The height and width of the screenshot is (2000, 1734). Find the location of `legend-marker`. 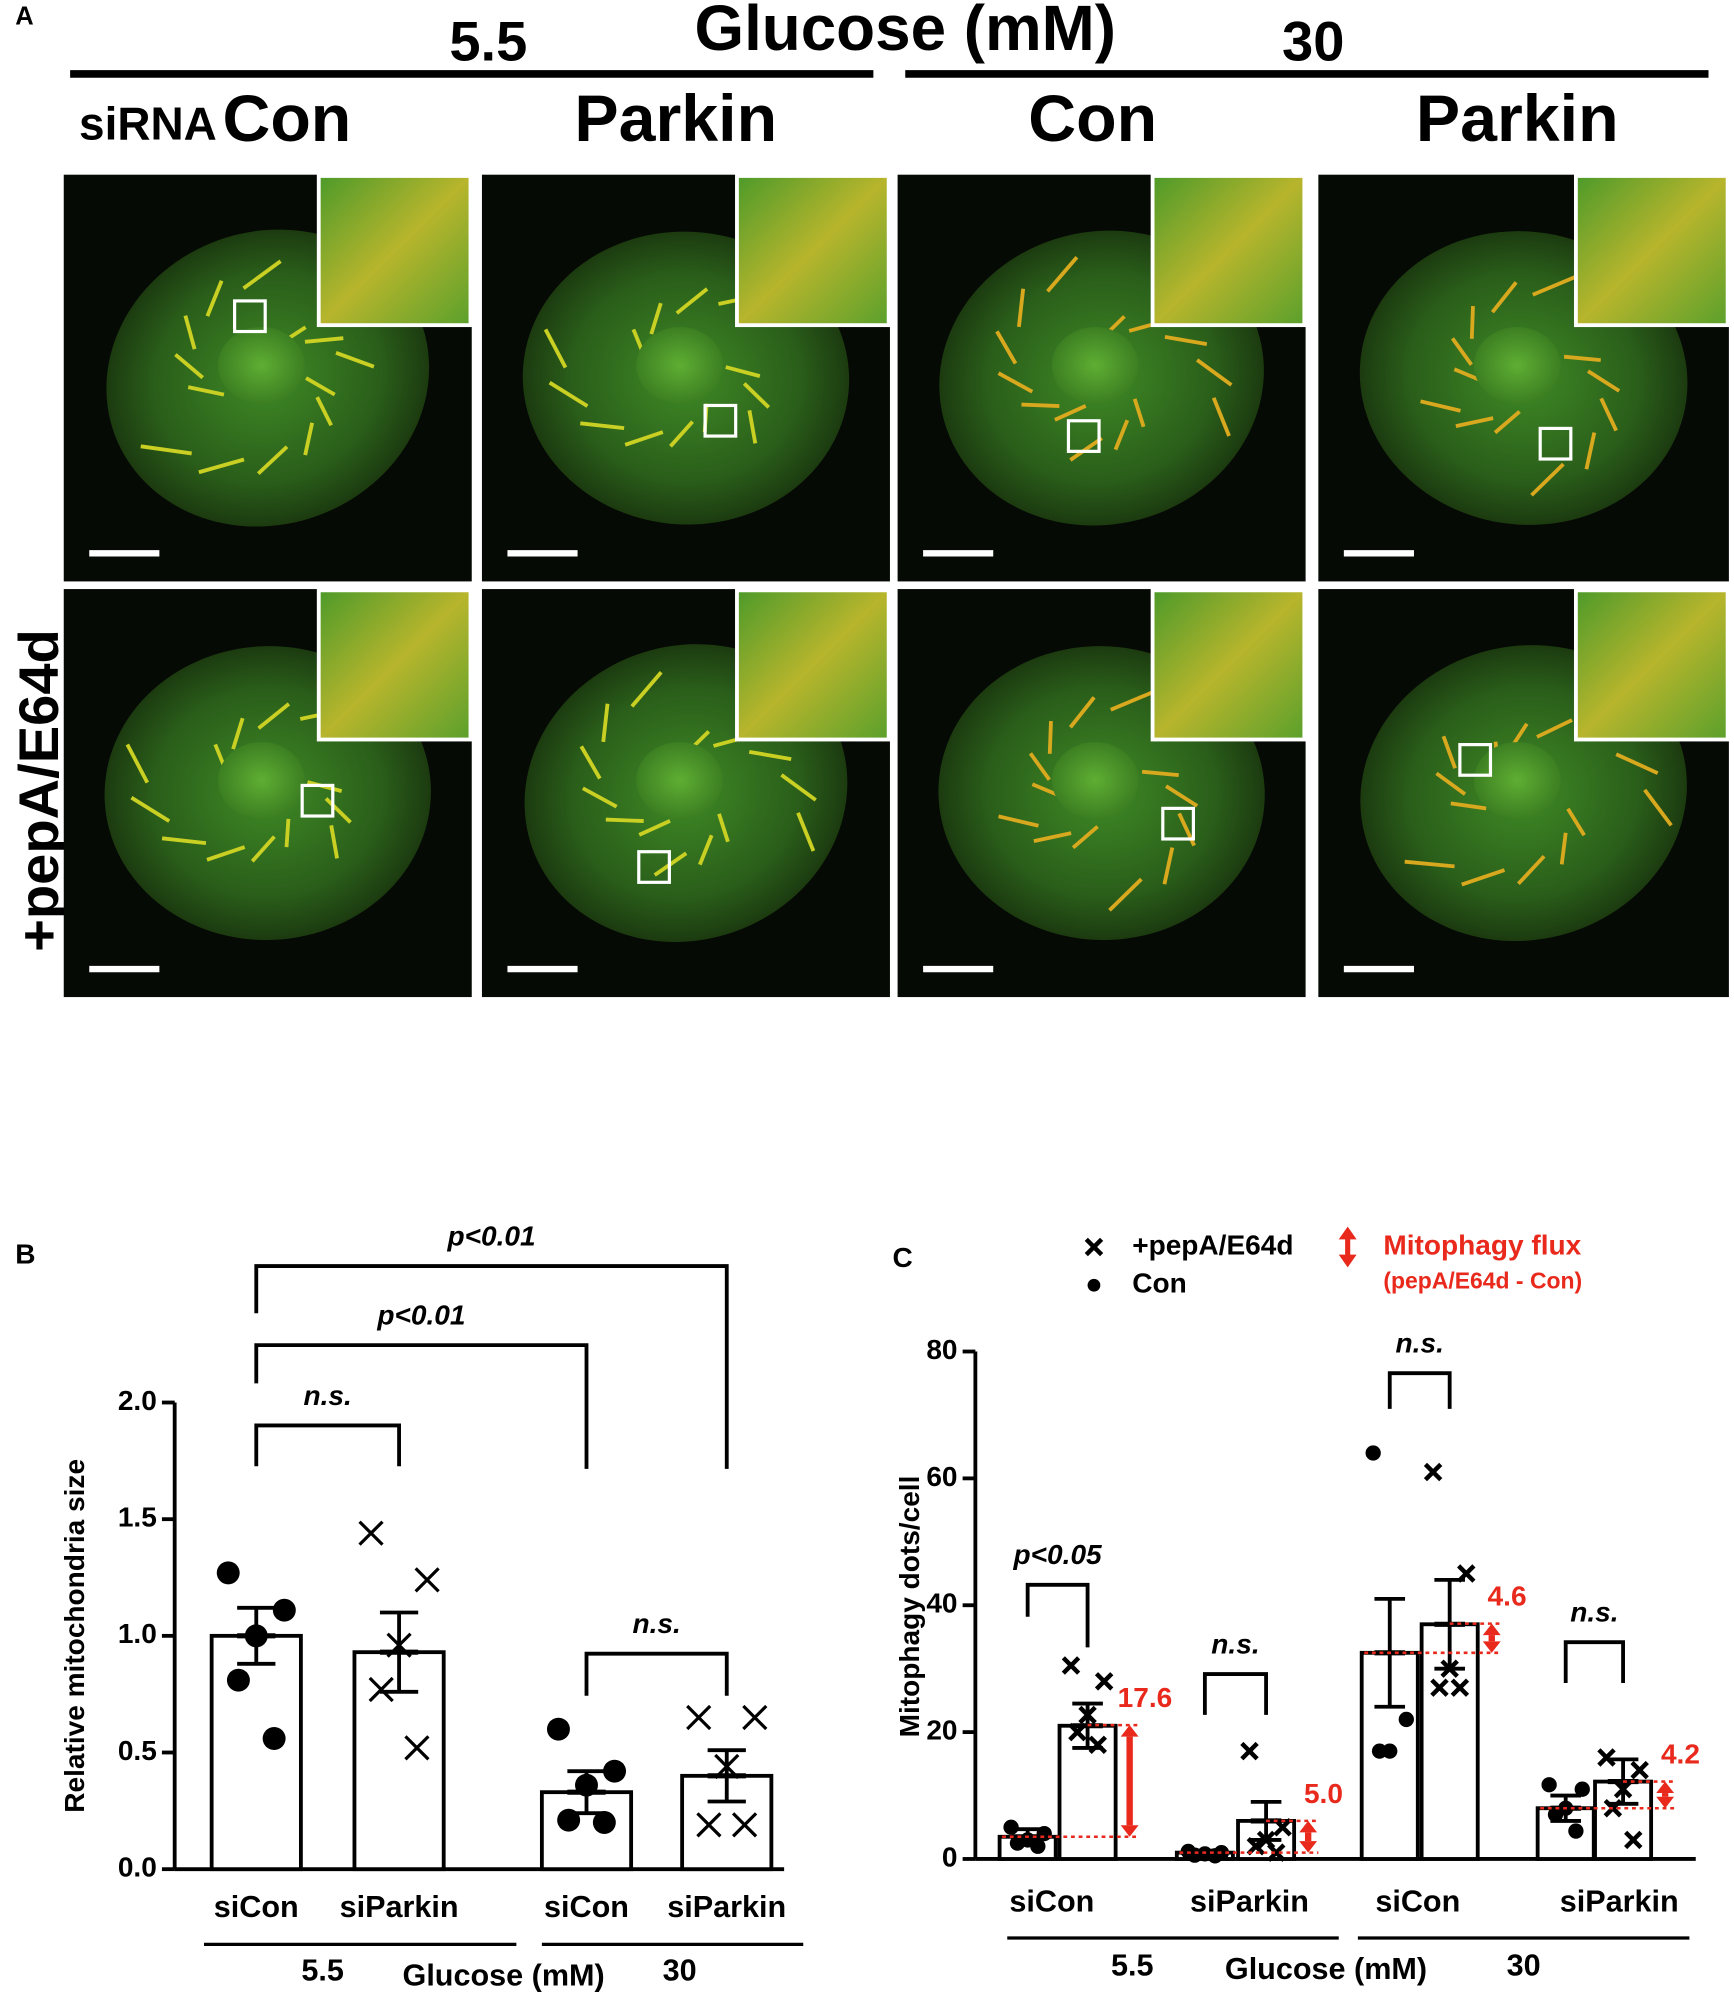

legend-marker is located at coordinates (1347, 1247).